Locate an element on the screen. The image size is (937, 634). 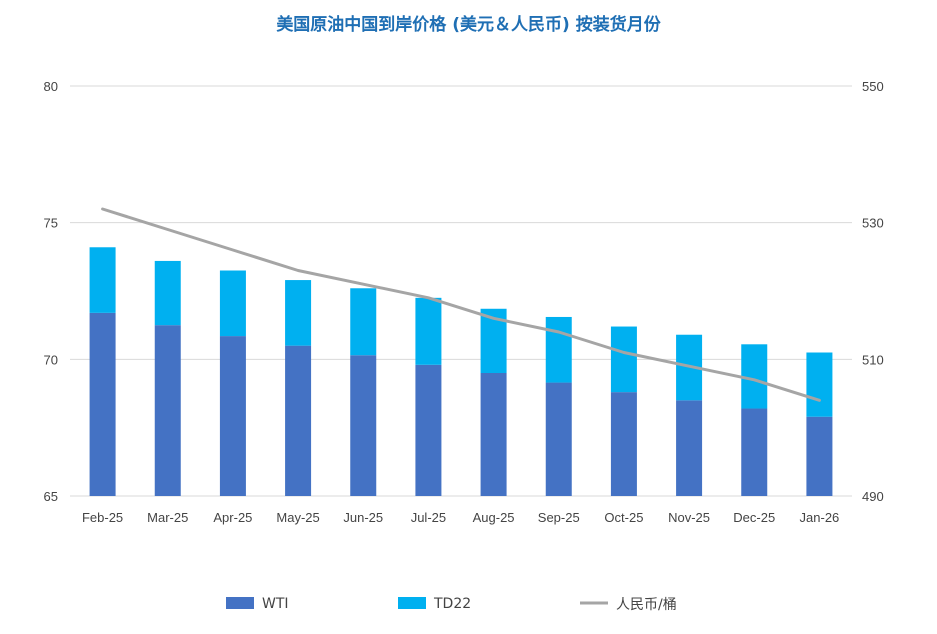
x-tick-label: Jul-25 is located at coordinates (428, 517).